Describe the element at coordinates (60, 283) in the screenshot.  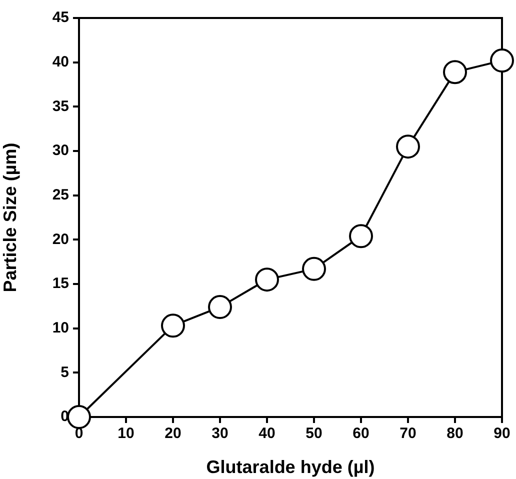
I see `y-tick-label: 15` at that location.